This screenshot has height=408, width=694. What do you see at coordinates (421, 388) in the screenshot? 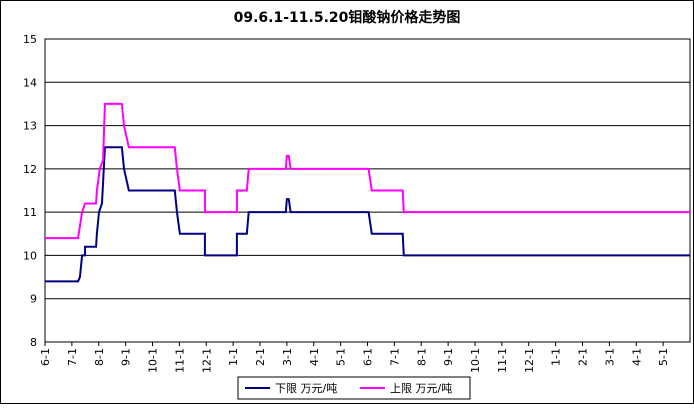
I see `legend-label: 上限 万元/吨` at bounding box center [421, 388].